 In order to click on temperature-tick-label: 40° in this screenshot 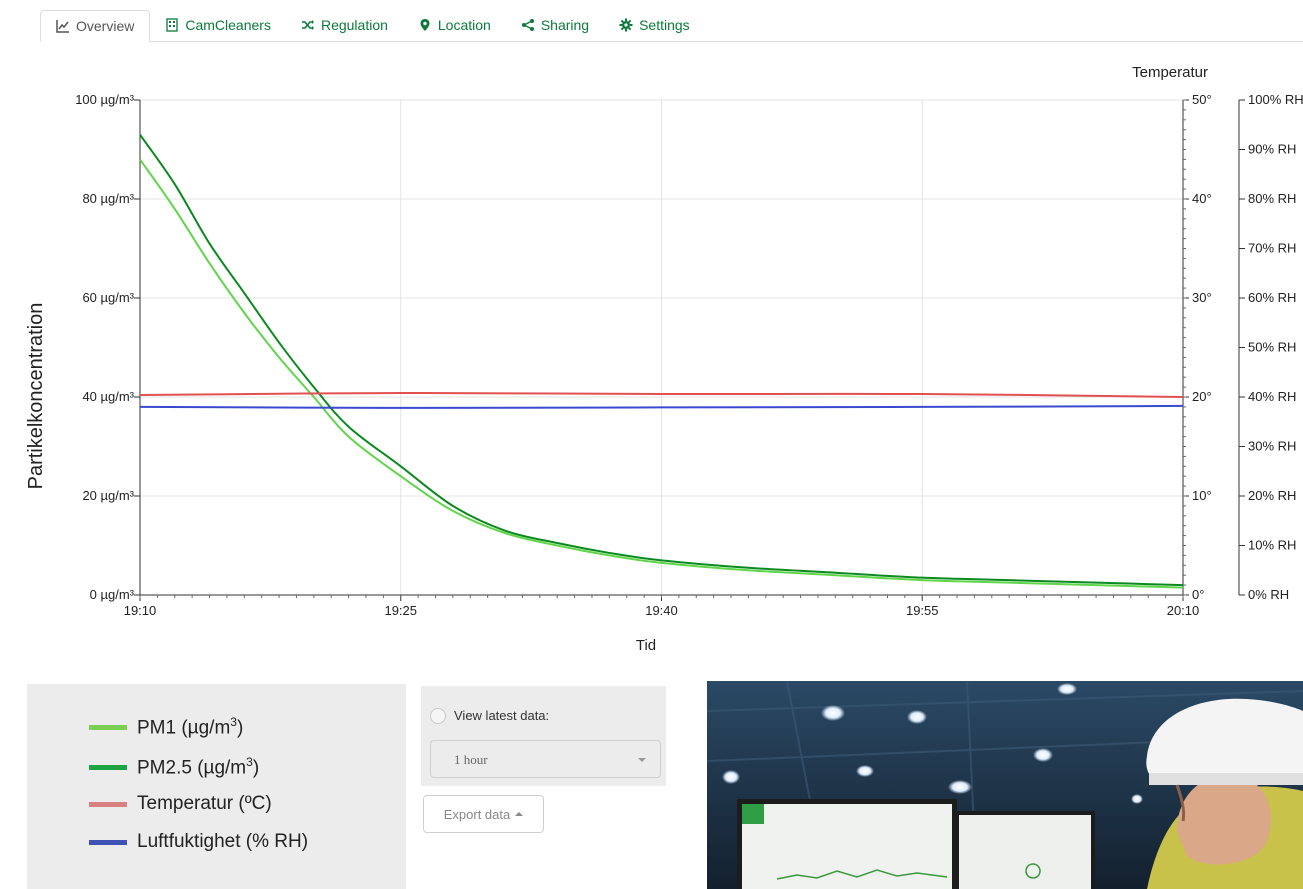, I will do `click(1202, 198)`.